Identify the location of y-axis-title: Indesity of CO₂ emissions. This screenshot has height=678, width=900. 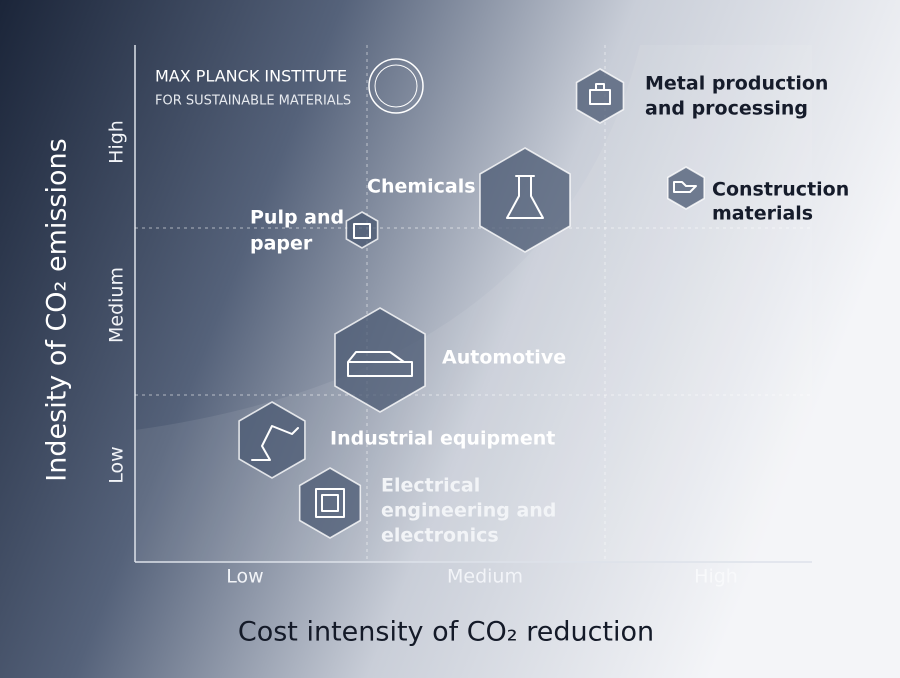
(57, 309).